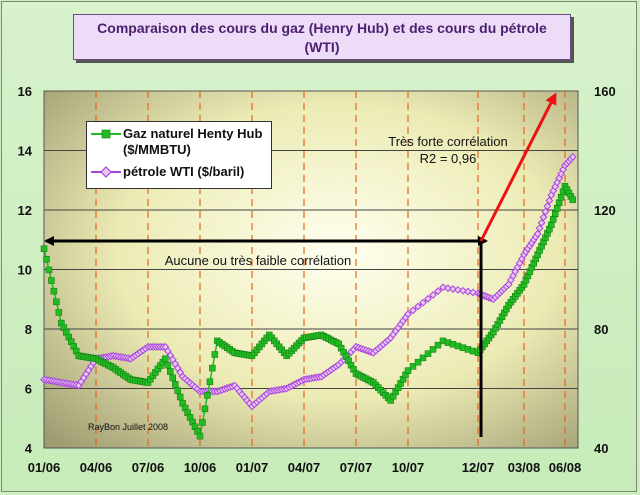  Describe the element at coordinates (157, 149) in the screenshot. I see `legend-label-gas-unit: ($/MMBTU)` at that location.